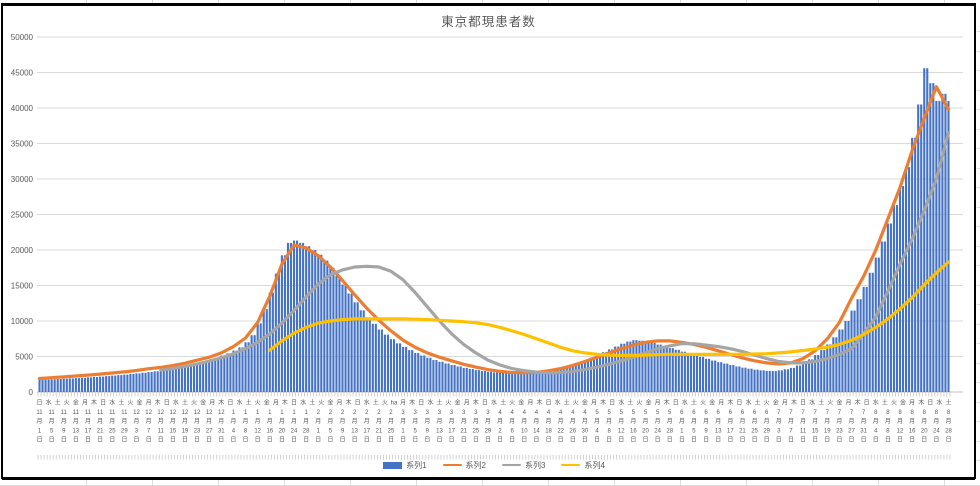 This screenshot has width=980, height=486. What do you see at coordinates (22, 250) in the screenshot?
I see `y-tick-label: 20000` at bounding box center [22, 250].